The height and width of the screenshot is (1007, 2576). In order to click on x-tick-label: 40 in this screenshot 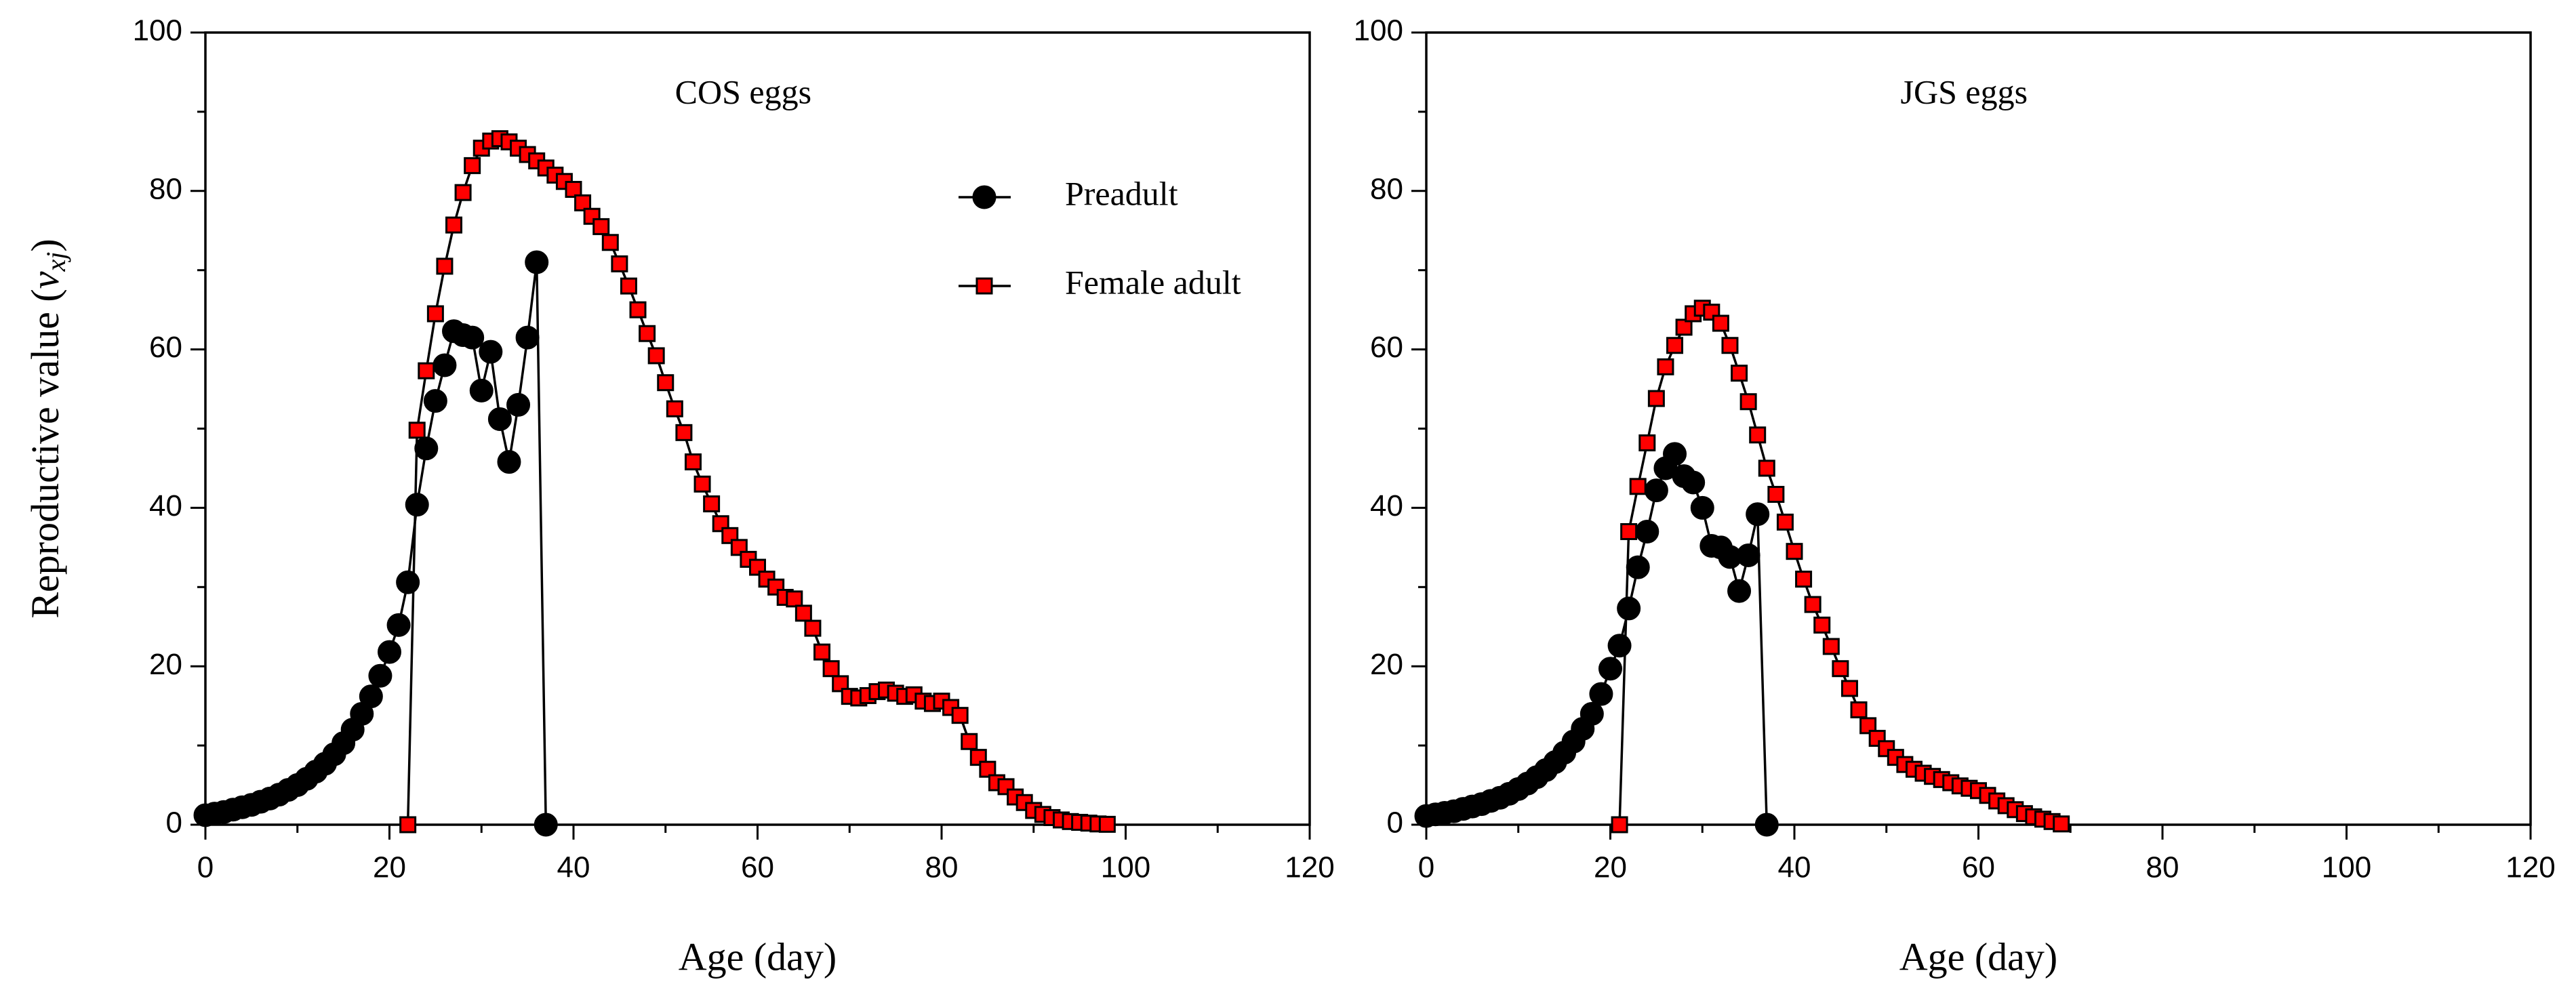, I will do `click(1794, 867)`.